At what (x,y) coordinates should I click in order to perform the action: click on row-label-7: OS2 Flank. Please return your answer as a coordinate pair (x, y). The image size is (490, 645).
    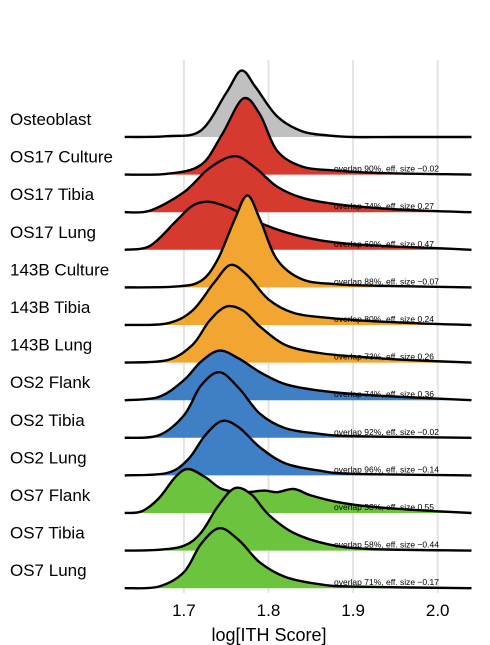
    Looking at the image, I should click on (50, 382).